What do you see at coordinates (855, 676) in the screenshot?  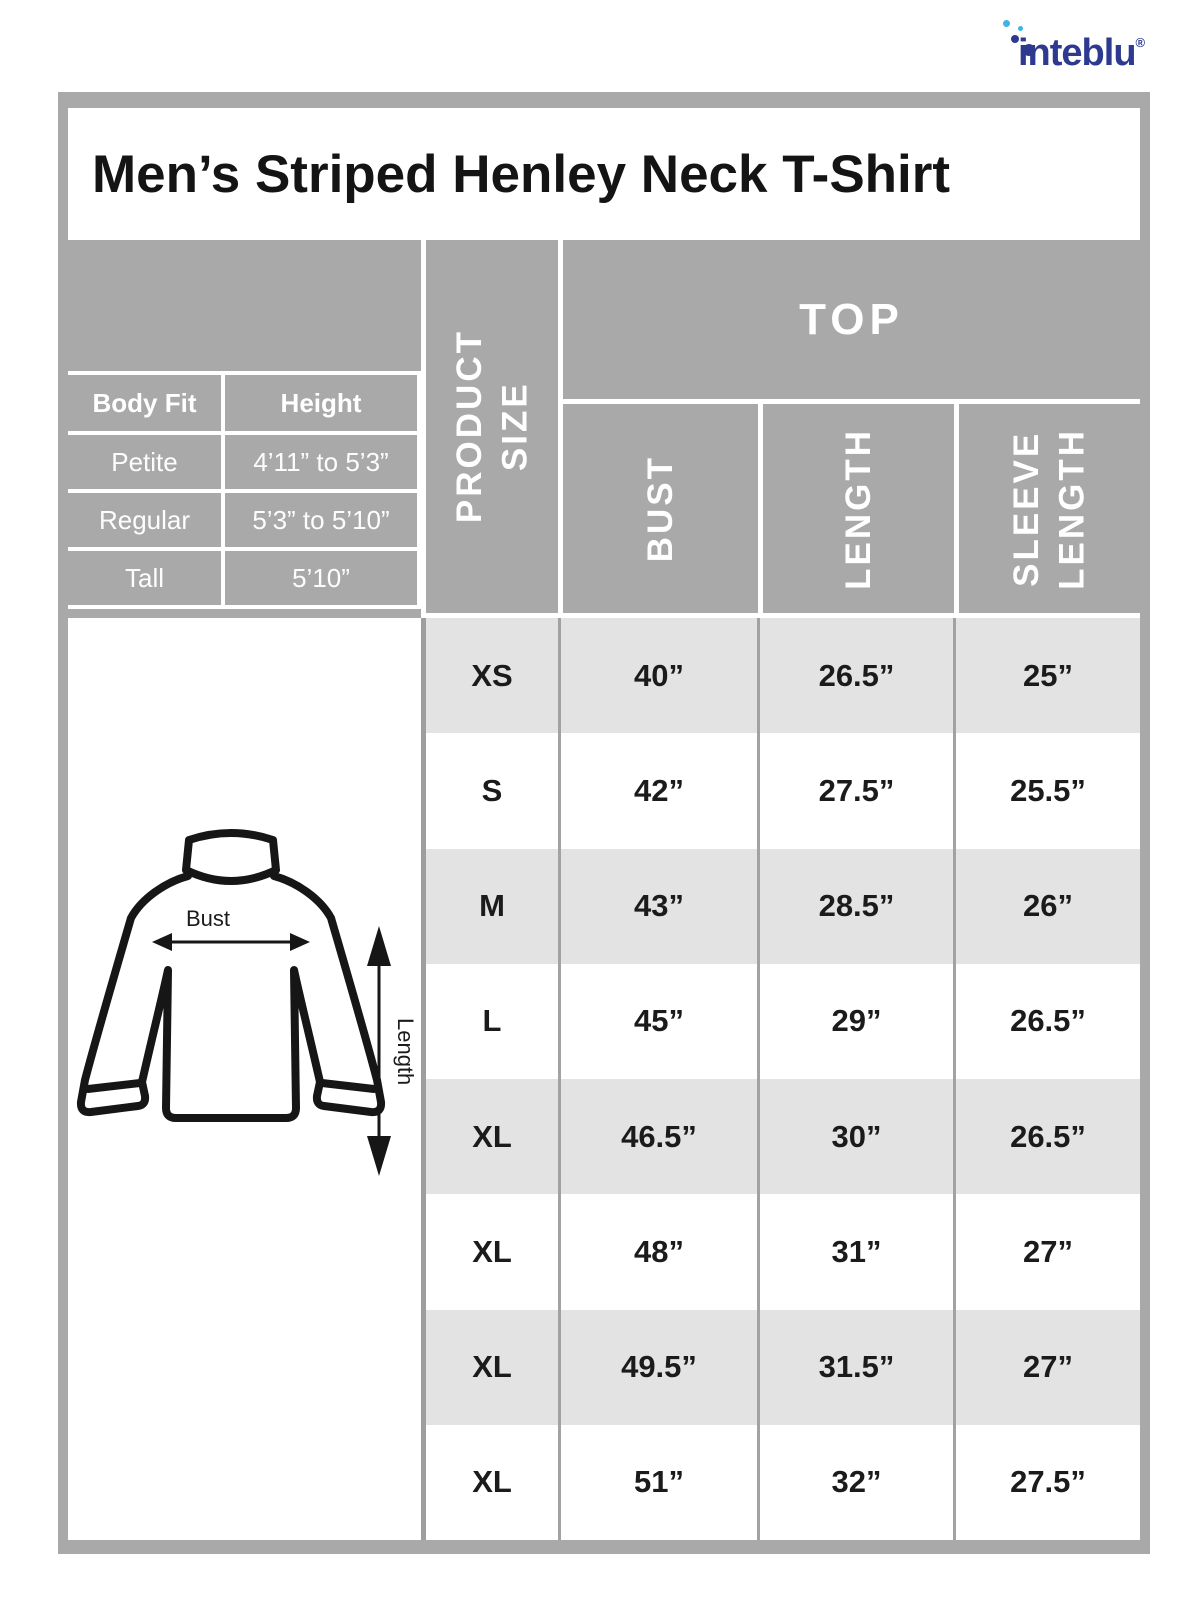 I see `length-cell: 26.5”` at bounding box center [855, 676].